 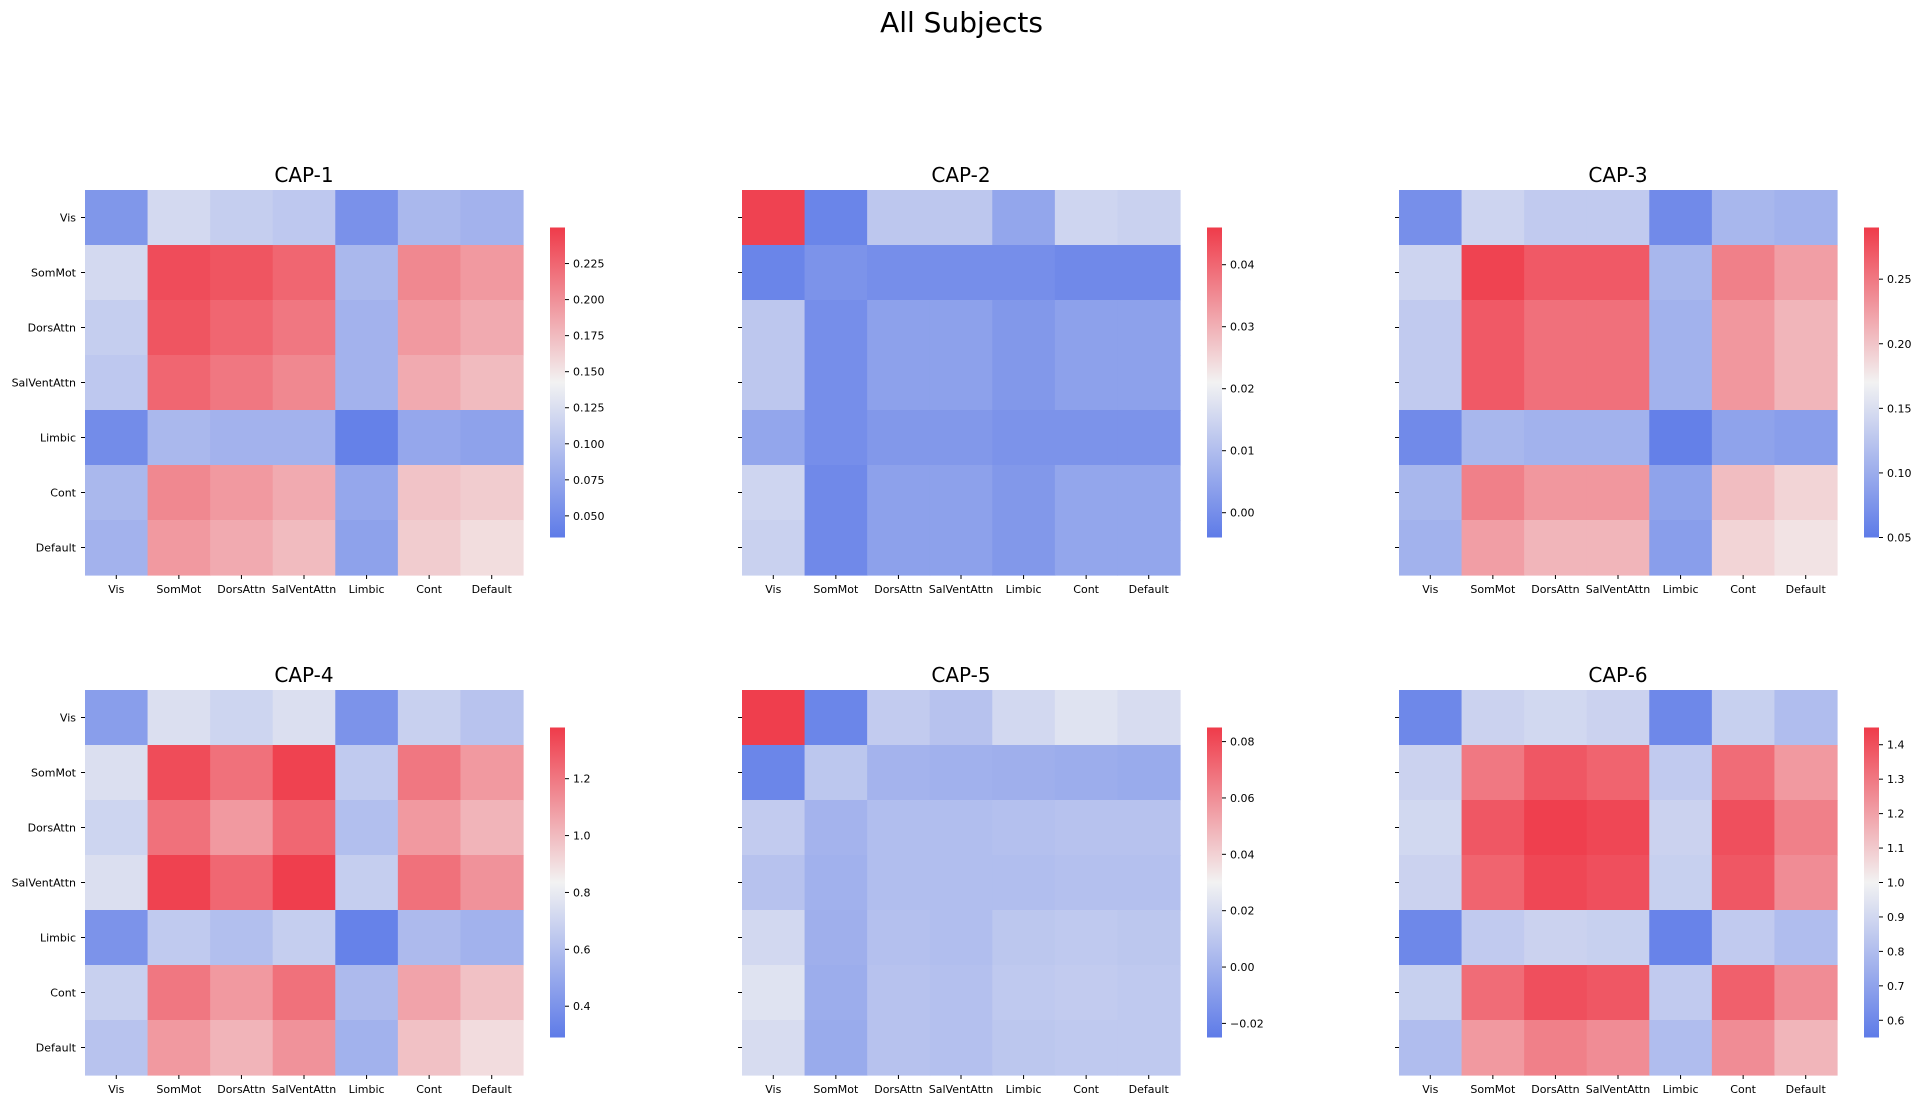 What do you see at coordinates (68, 218) in the screenshot?
I see `y-tick-label: Vis` at bounding box center [68, 218].